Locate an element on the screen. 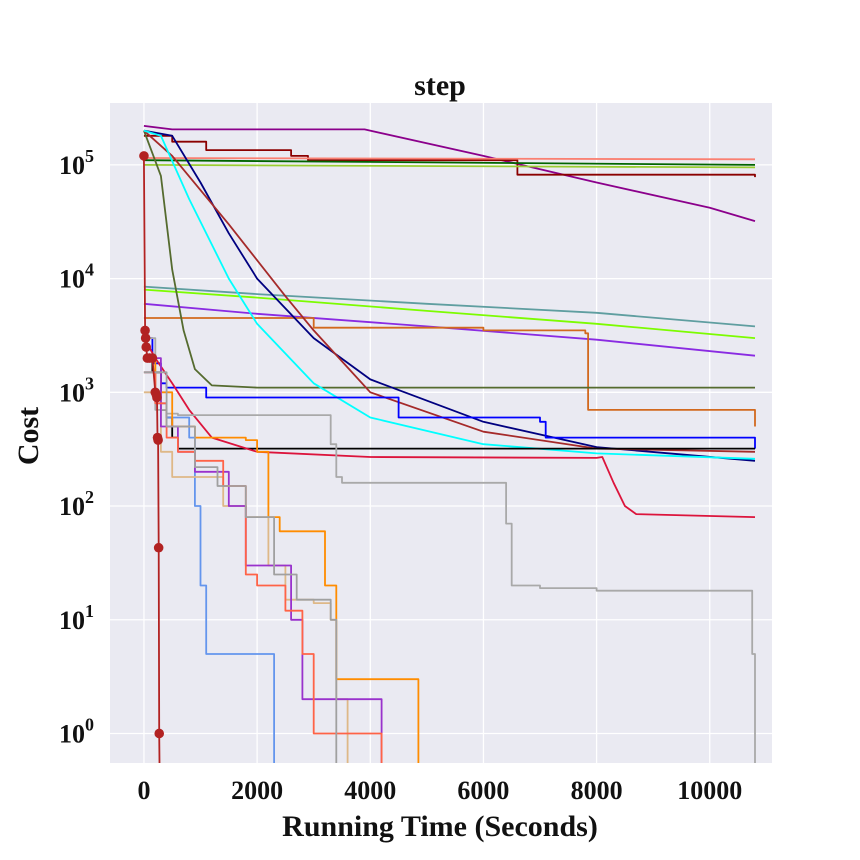  x-axis-title: Running Time (Seconds) is located at coordinates (440, 826).